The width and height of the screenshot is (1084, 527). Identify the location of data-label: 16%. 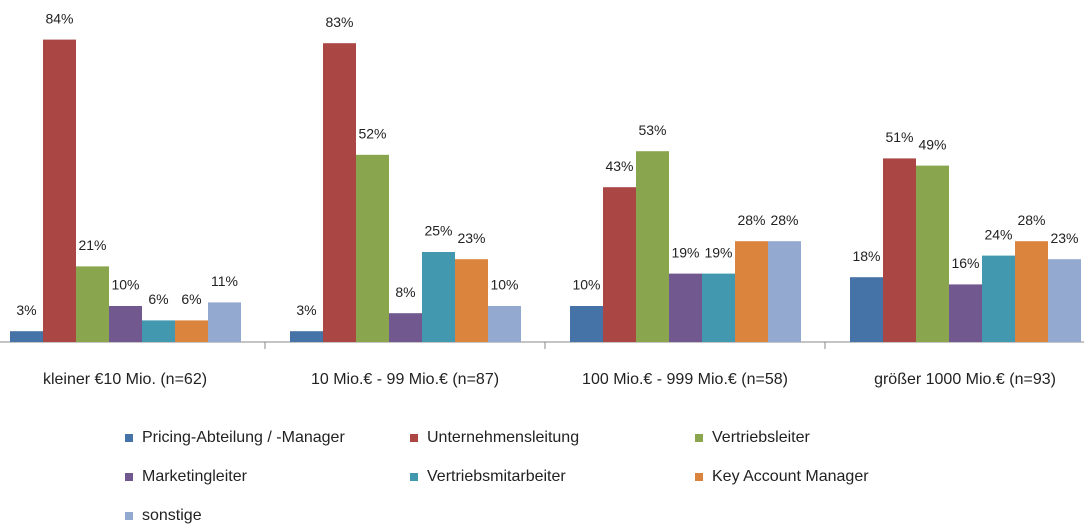
(965, 263).